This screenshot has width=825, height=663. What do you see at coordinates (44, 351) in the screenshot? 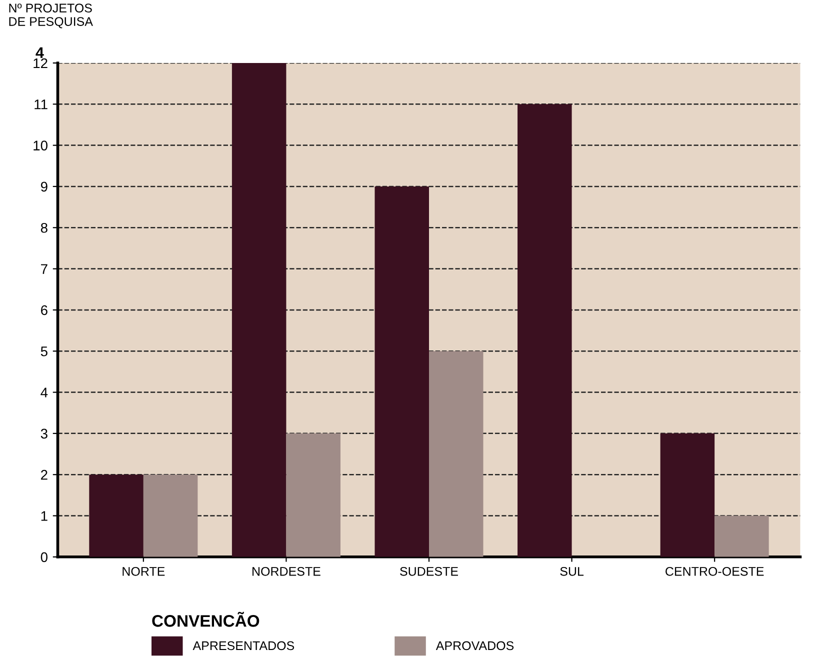
I see `y-tick-label: 5` at bounding box center [44, 351].